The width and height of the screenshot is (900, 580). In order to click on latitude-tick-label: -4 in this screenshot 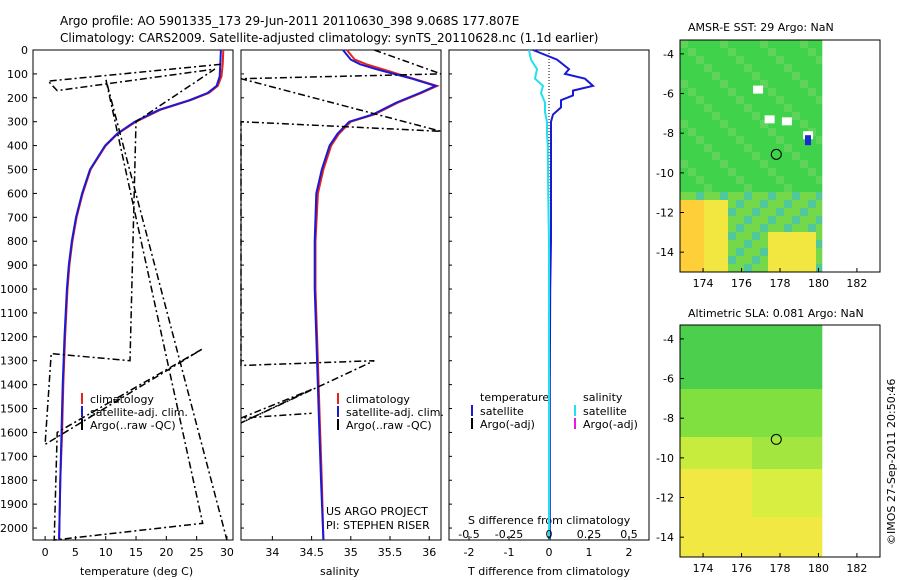, I will do `click(668, 54)`.